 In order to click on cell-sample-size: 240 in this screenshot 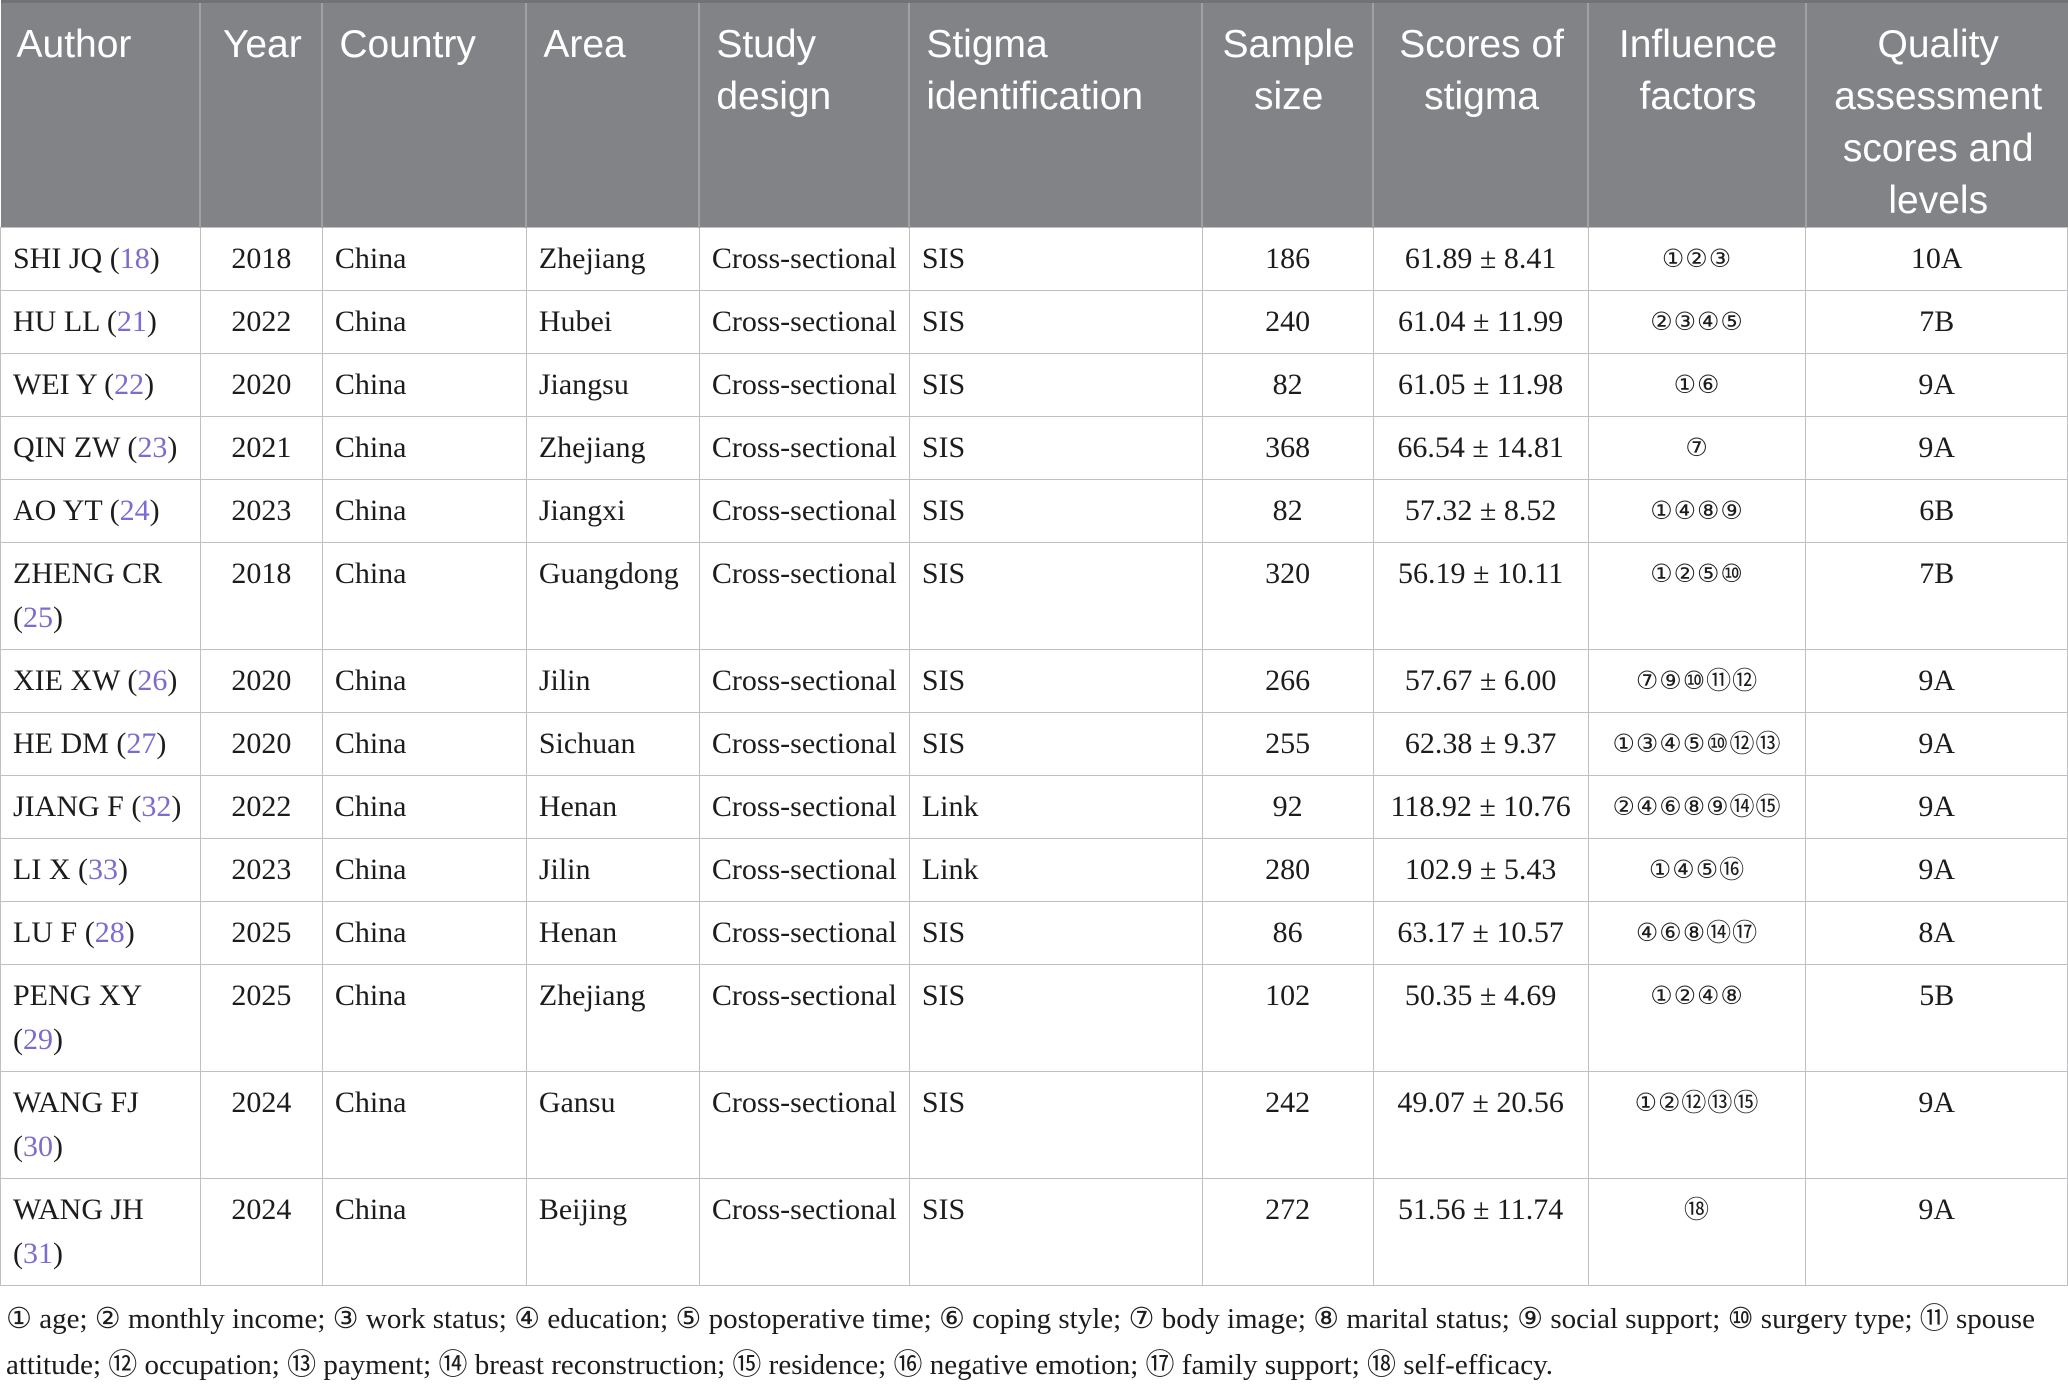, I will do `click(1287, 322)`.